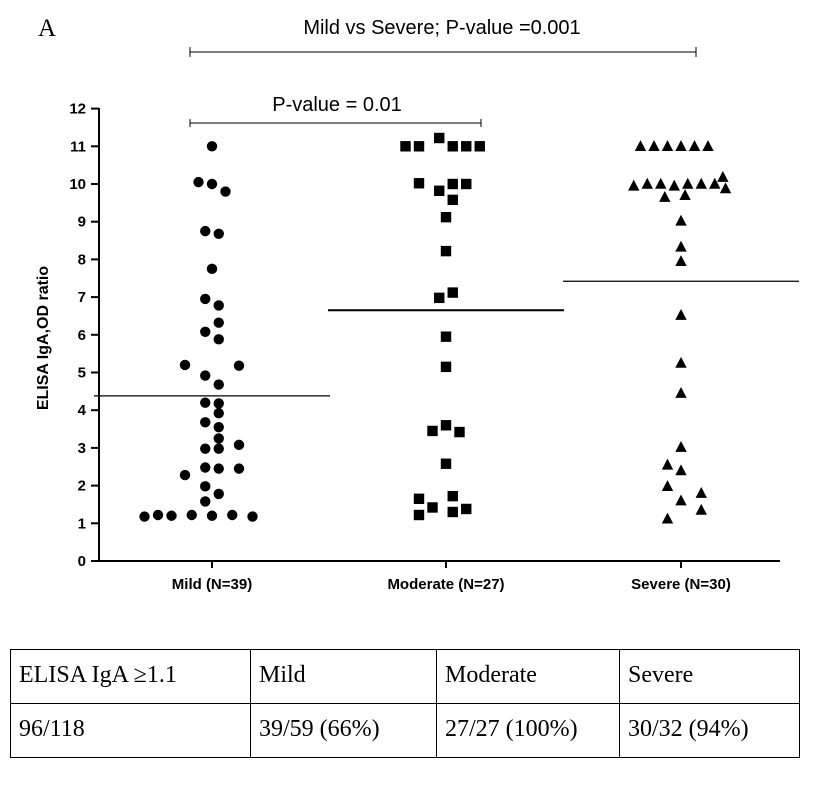 This screenshot has height=792, width=833. What do you see at coordinates (335, 123) in the screenshot?
I see `bracket-mild-vs-moderate` at bounding box center [335, 123].